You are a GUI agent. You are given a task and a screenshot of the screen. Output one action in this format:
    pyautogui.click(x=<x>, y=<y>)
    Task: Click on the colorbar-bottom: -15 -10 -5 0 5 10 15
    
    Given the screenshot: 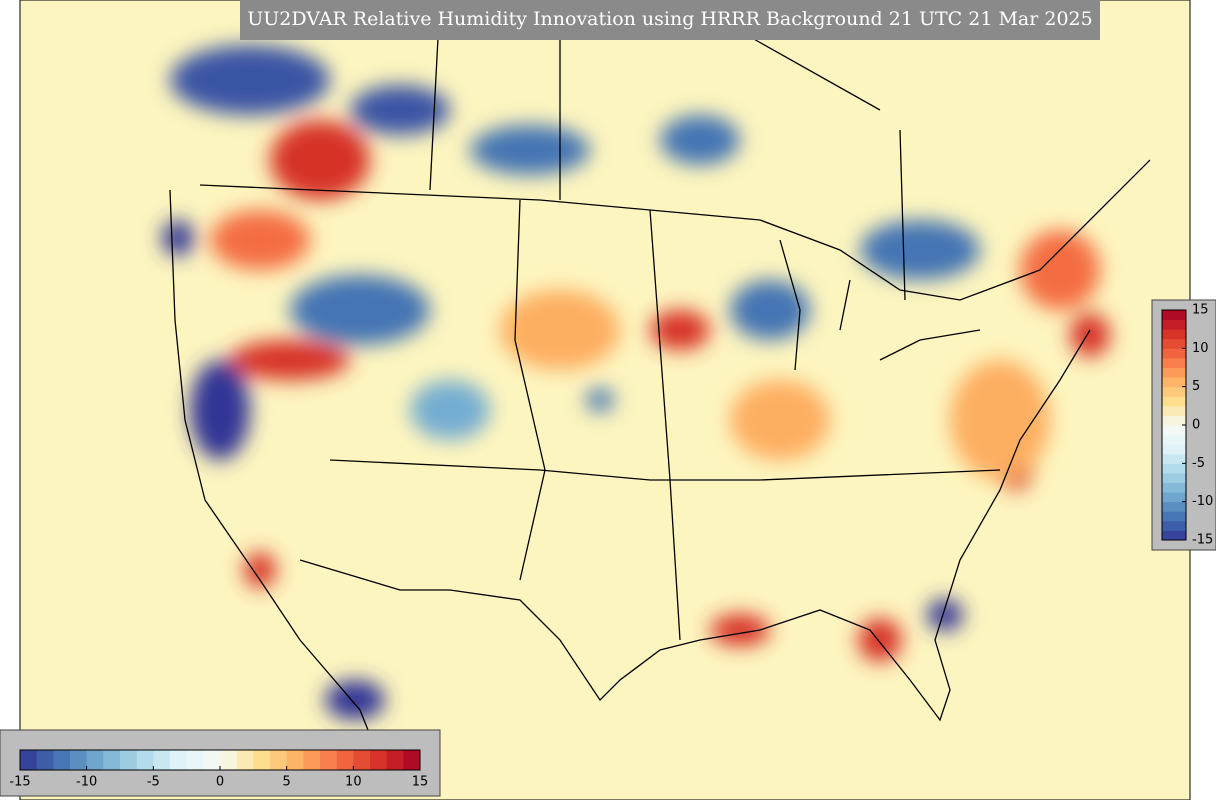 What is the action you would take?
    pyautogui.click(x=220, y=763)
    